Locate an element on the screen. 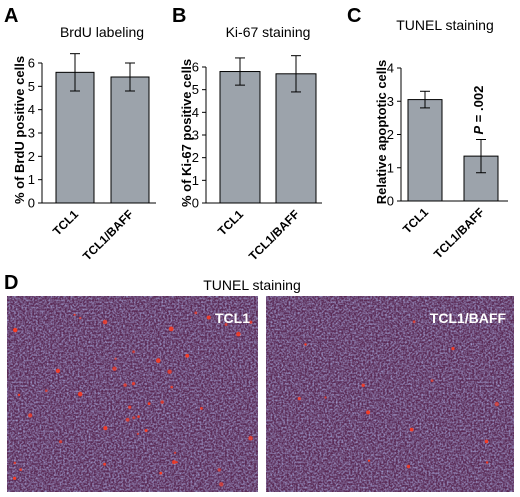  p-value-annotation: P = .002 is located at coordinates (478, 110).